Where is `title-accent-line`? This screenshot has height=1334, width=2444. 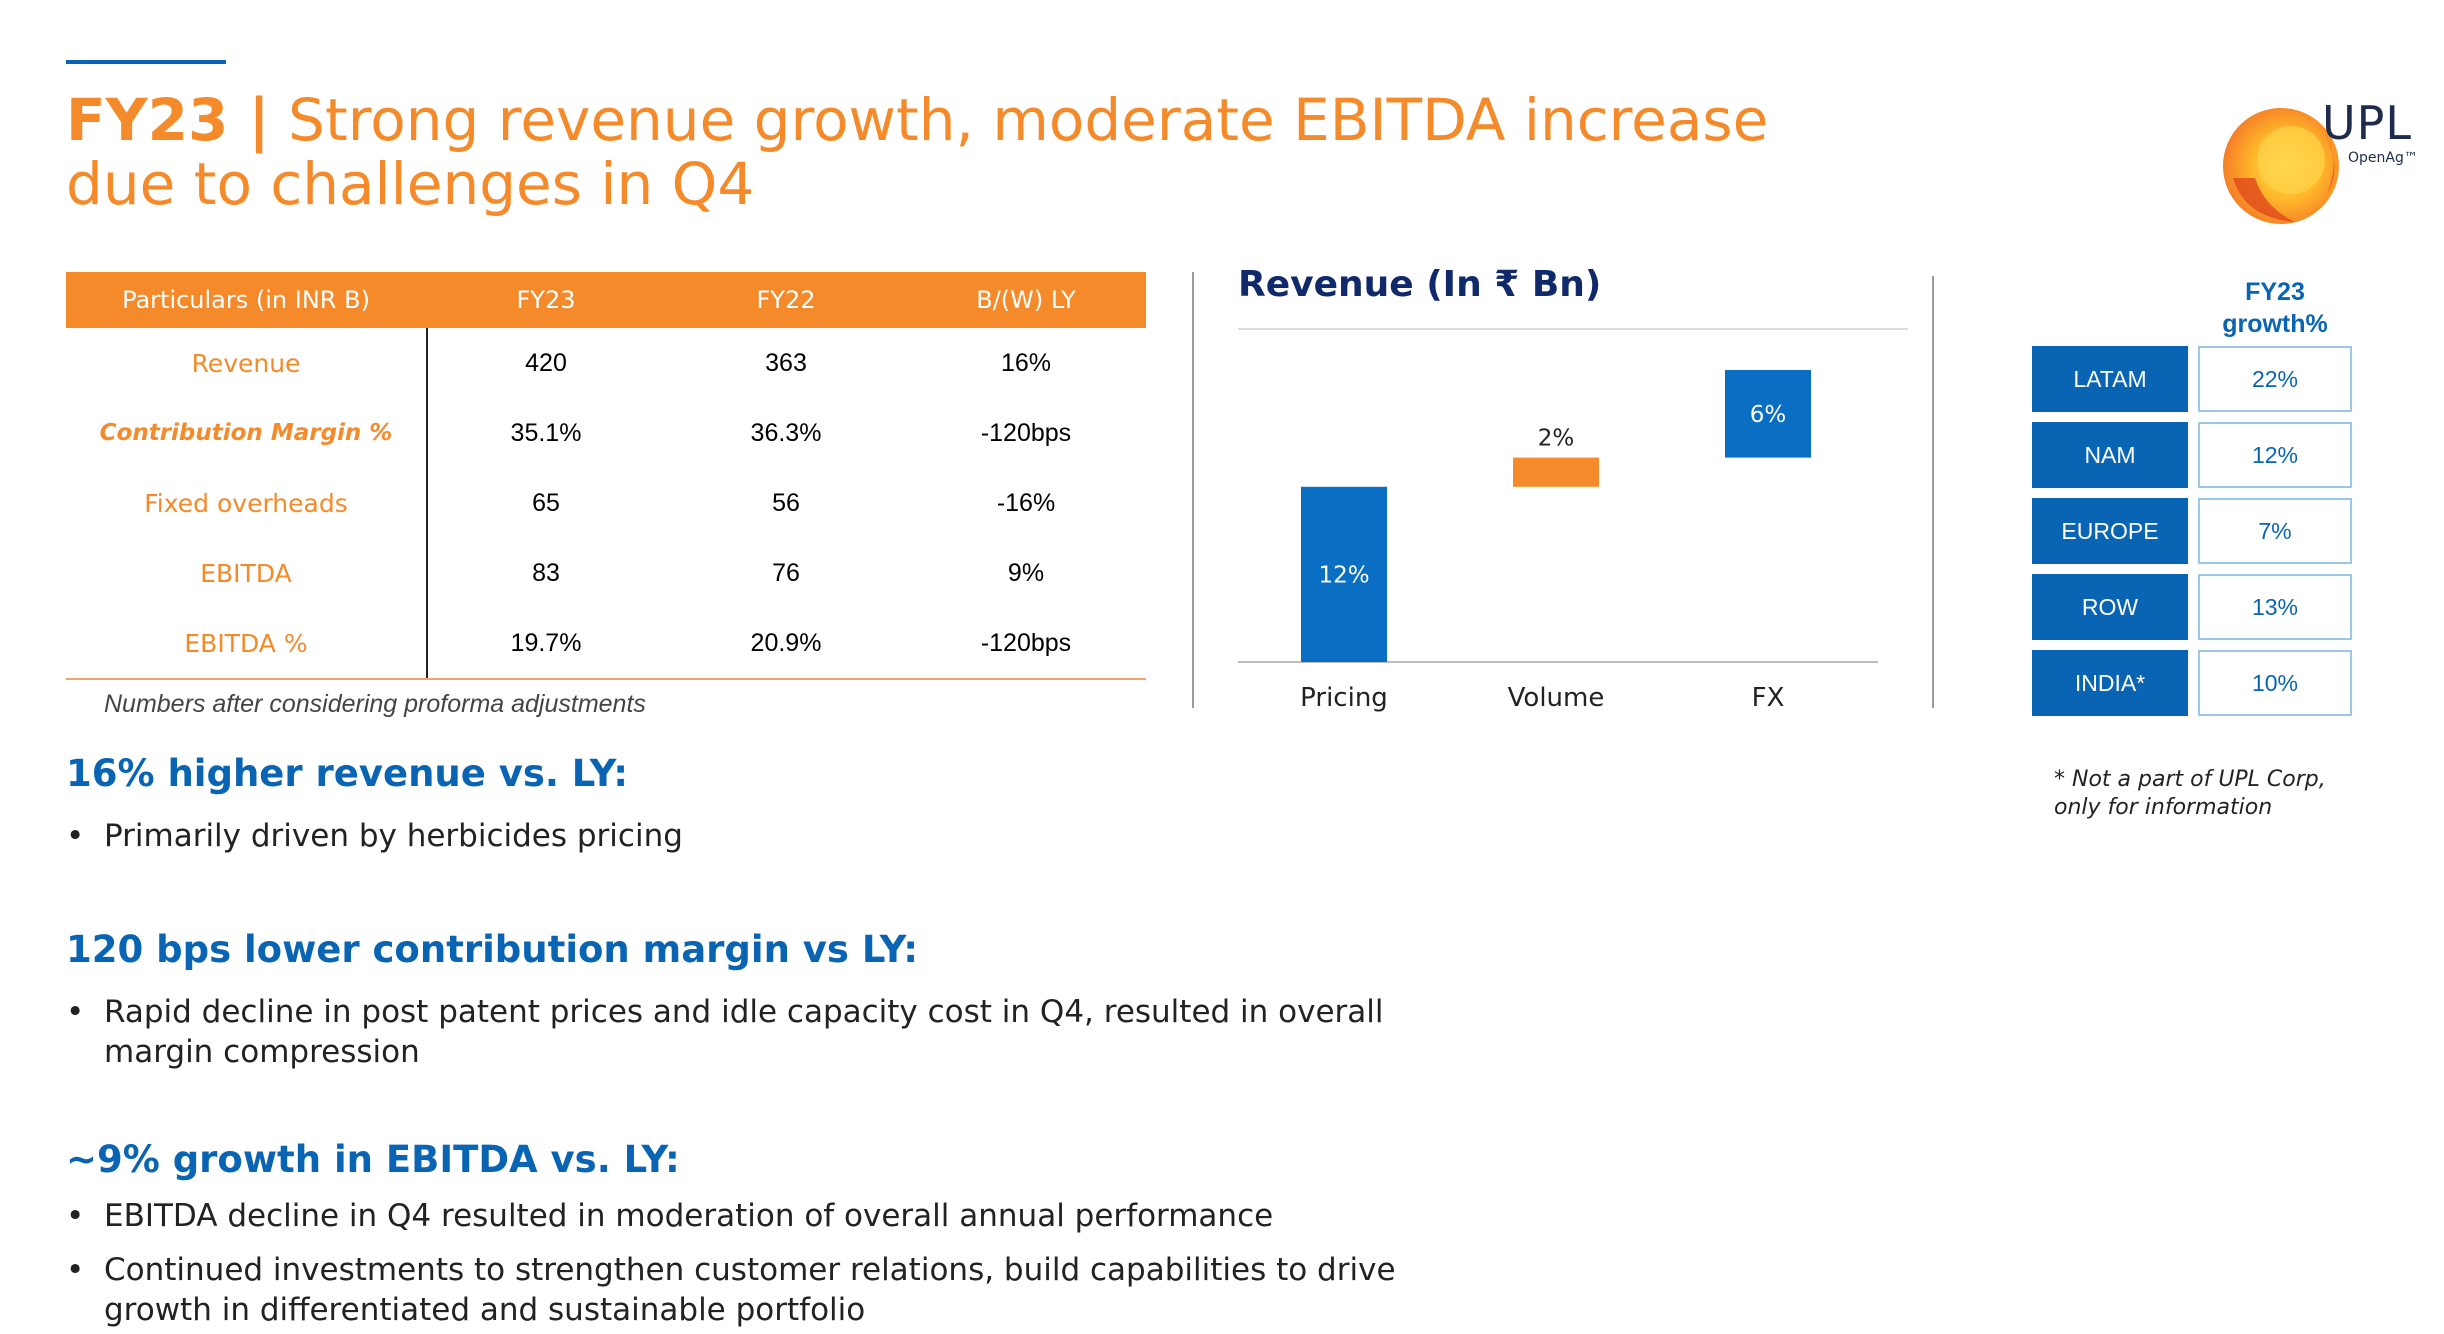
title-accent-line is located at coordinates (146, 62).